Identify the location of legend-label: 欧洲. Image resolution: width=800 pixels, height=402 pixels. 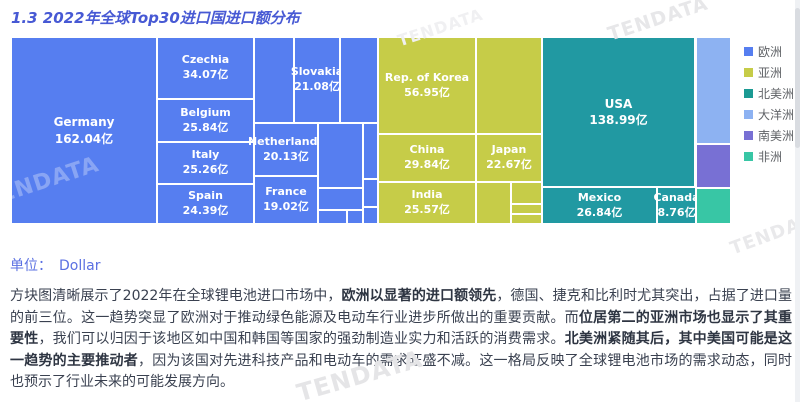
(770, 52).